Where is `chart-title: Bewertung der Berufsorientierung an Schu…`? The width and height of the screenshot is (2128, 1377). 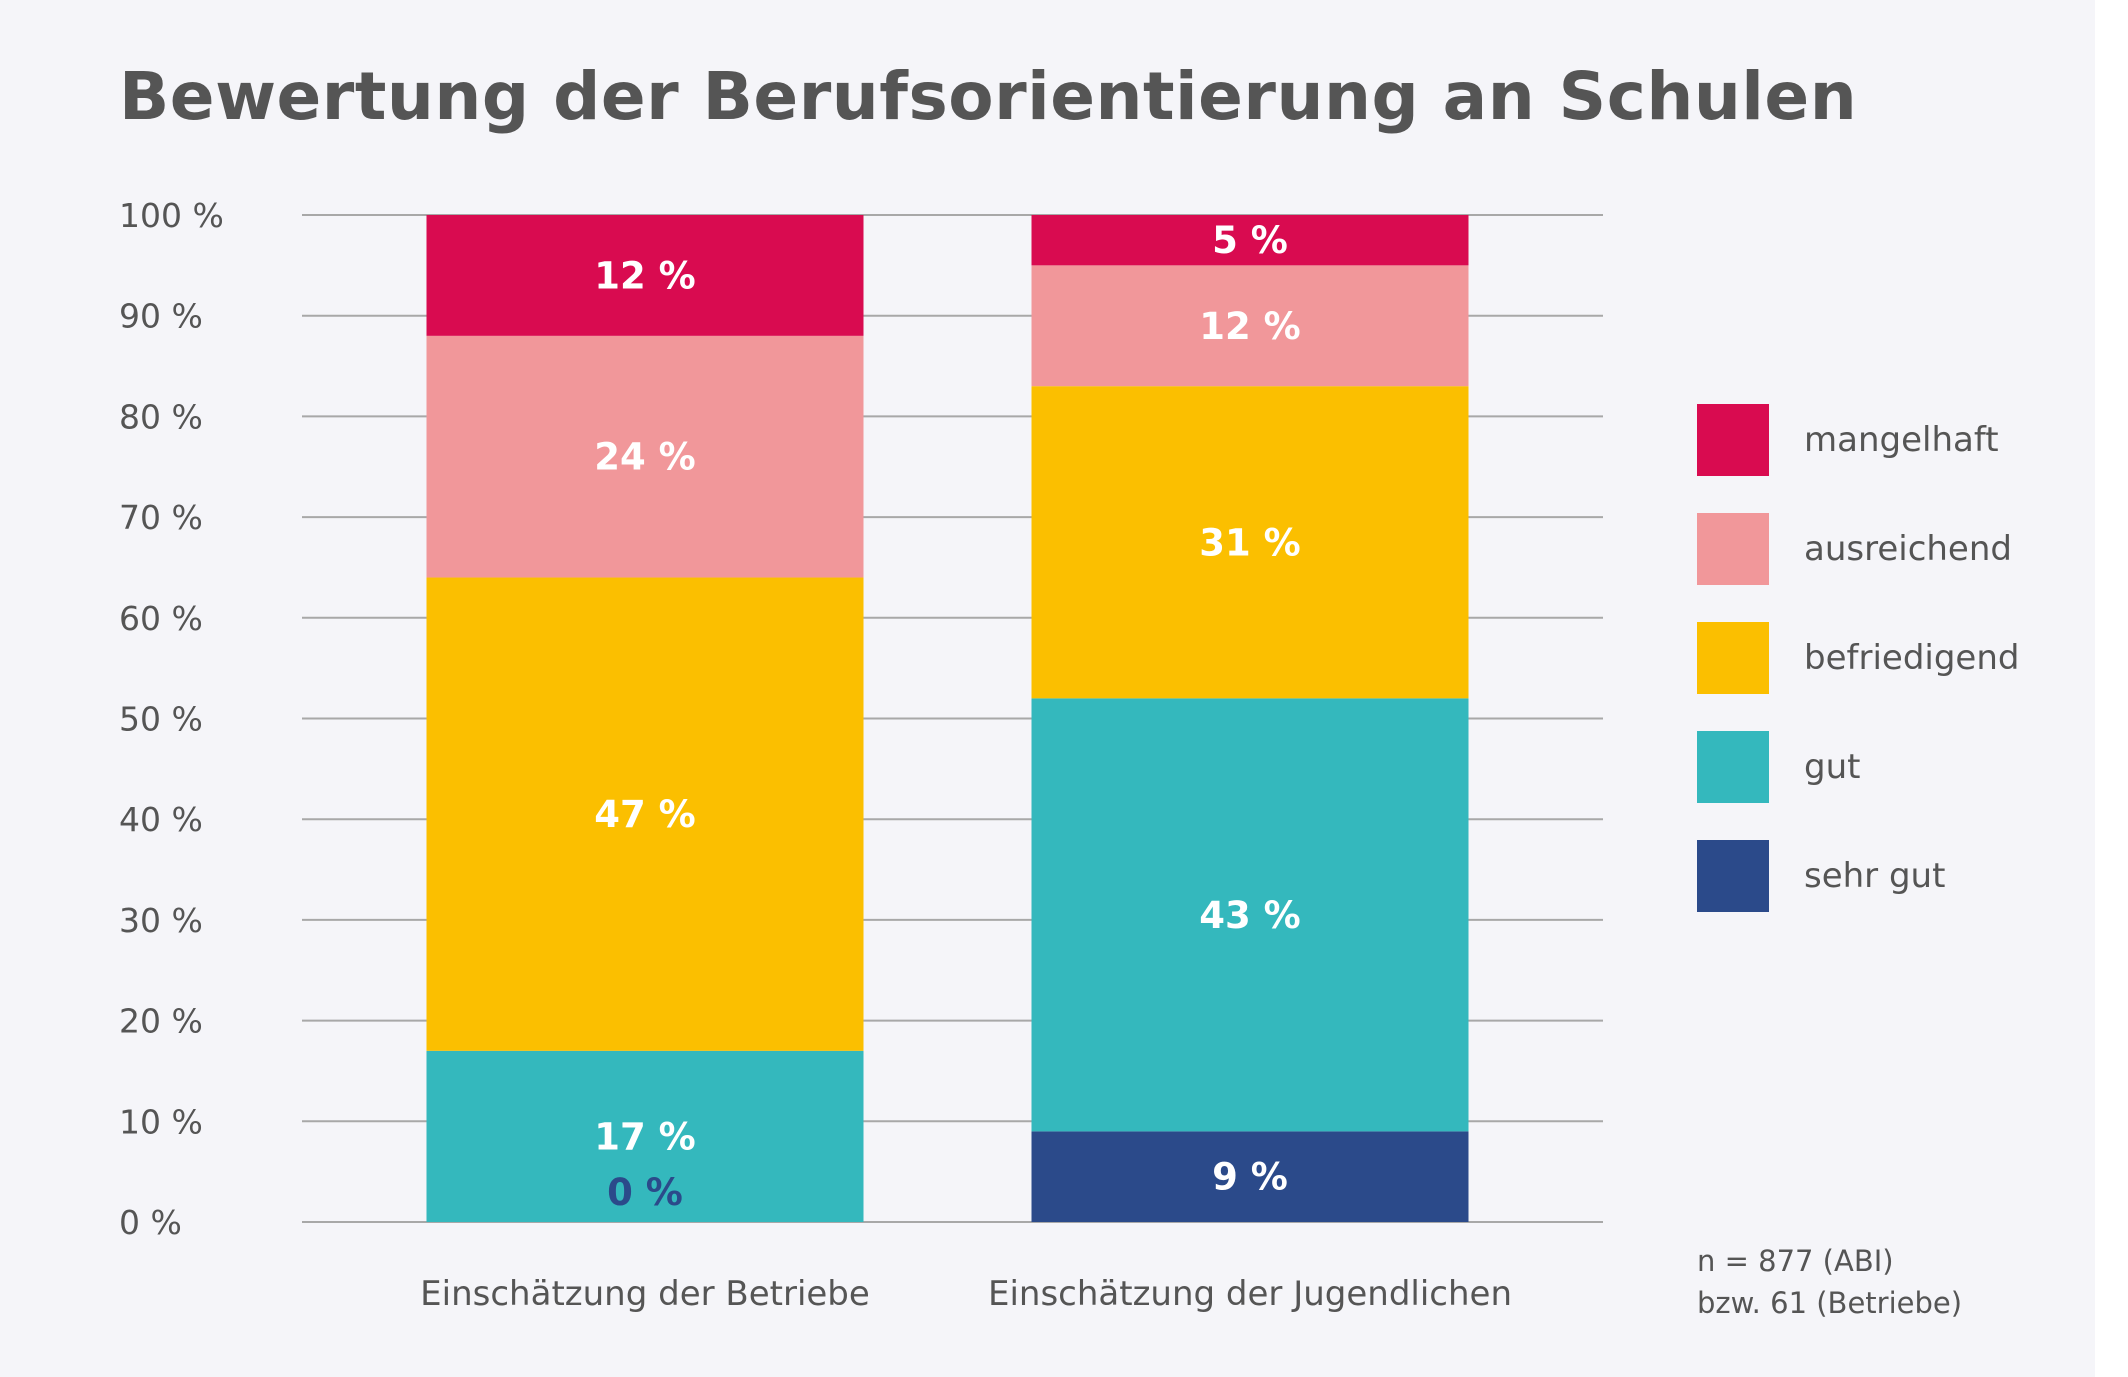
chart-title: Bewertung der Berufsorientierung an Schu… is located at coordinates (988, 96).